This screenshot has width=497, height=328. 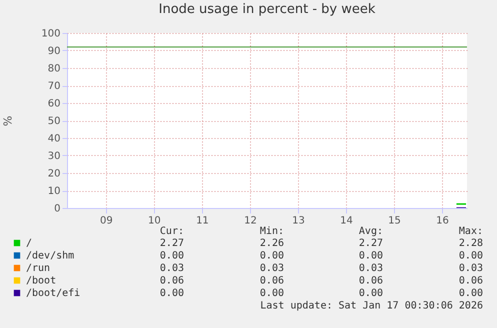 I want to click on text: Min:, so click(x=272, y=231).